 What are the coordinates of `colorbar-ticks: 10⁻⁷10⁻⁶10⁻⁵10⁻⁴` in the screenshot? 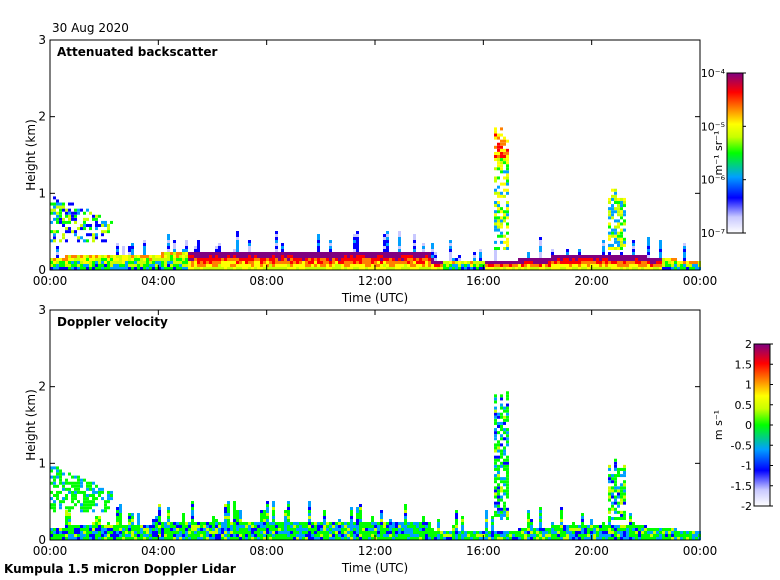 It's located at (723, 153).